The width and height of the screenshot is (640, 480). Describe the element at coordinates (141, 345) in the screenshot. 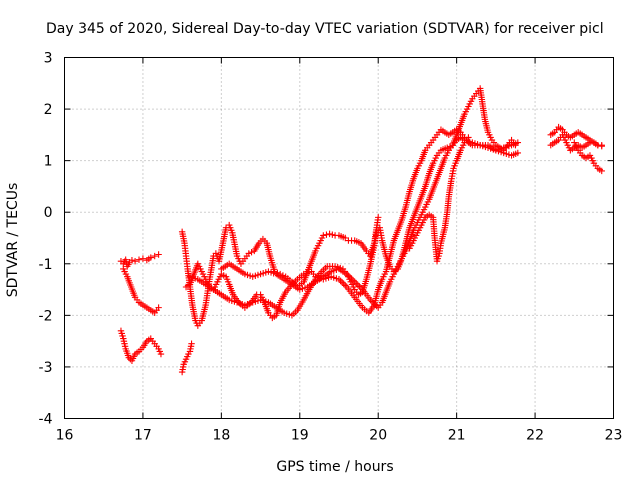

I see `series-s3` at that location.